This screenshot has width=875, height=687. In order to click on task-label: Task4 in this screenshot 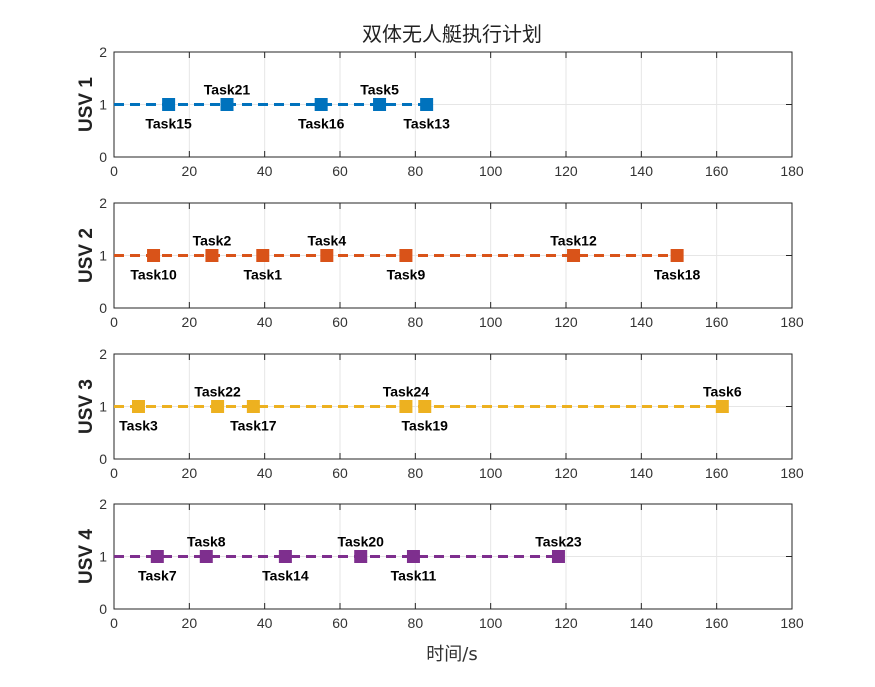, I will do `click(326, 241)`.